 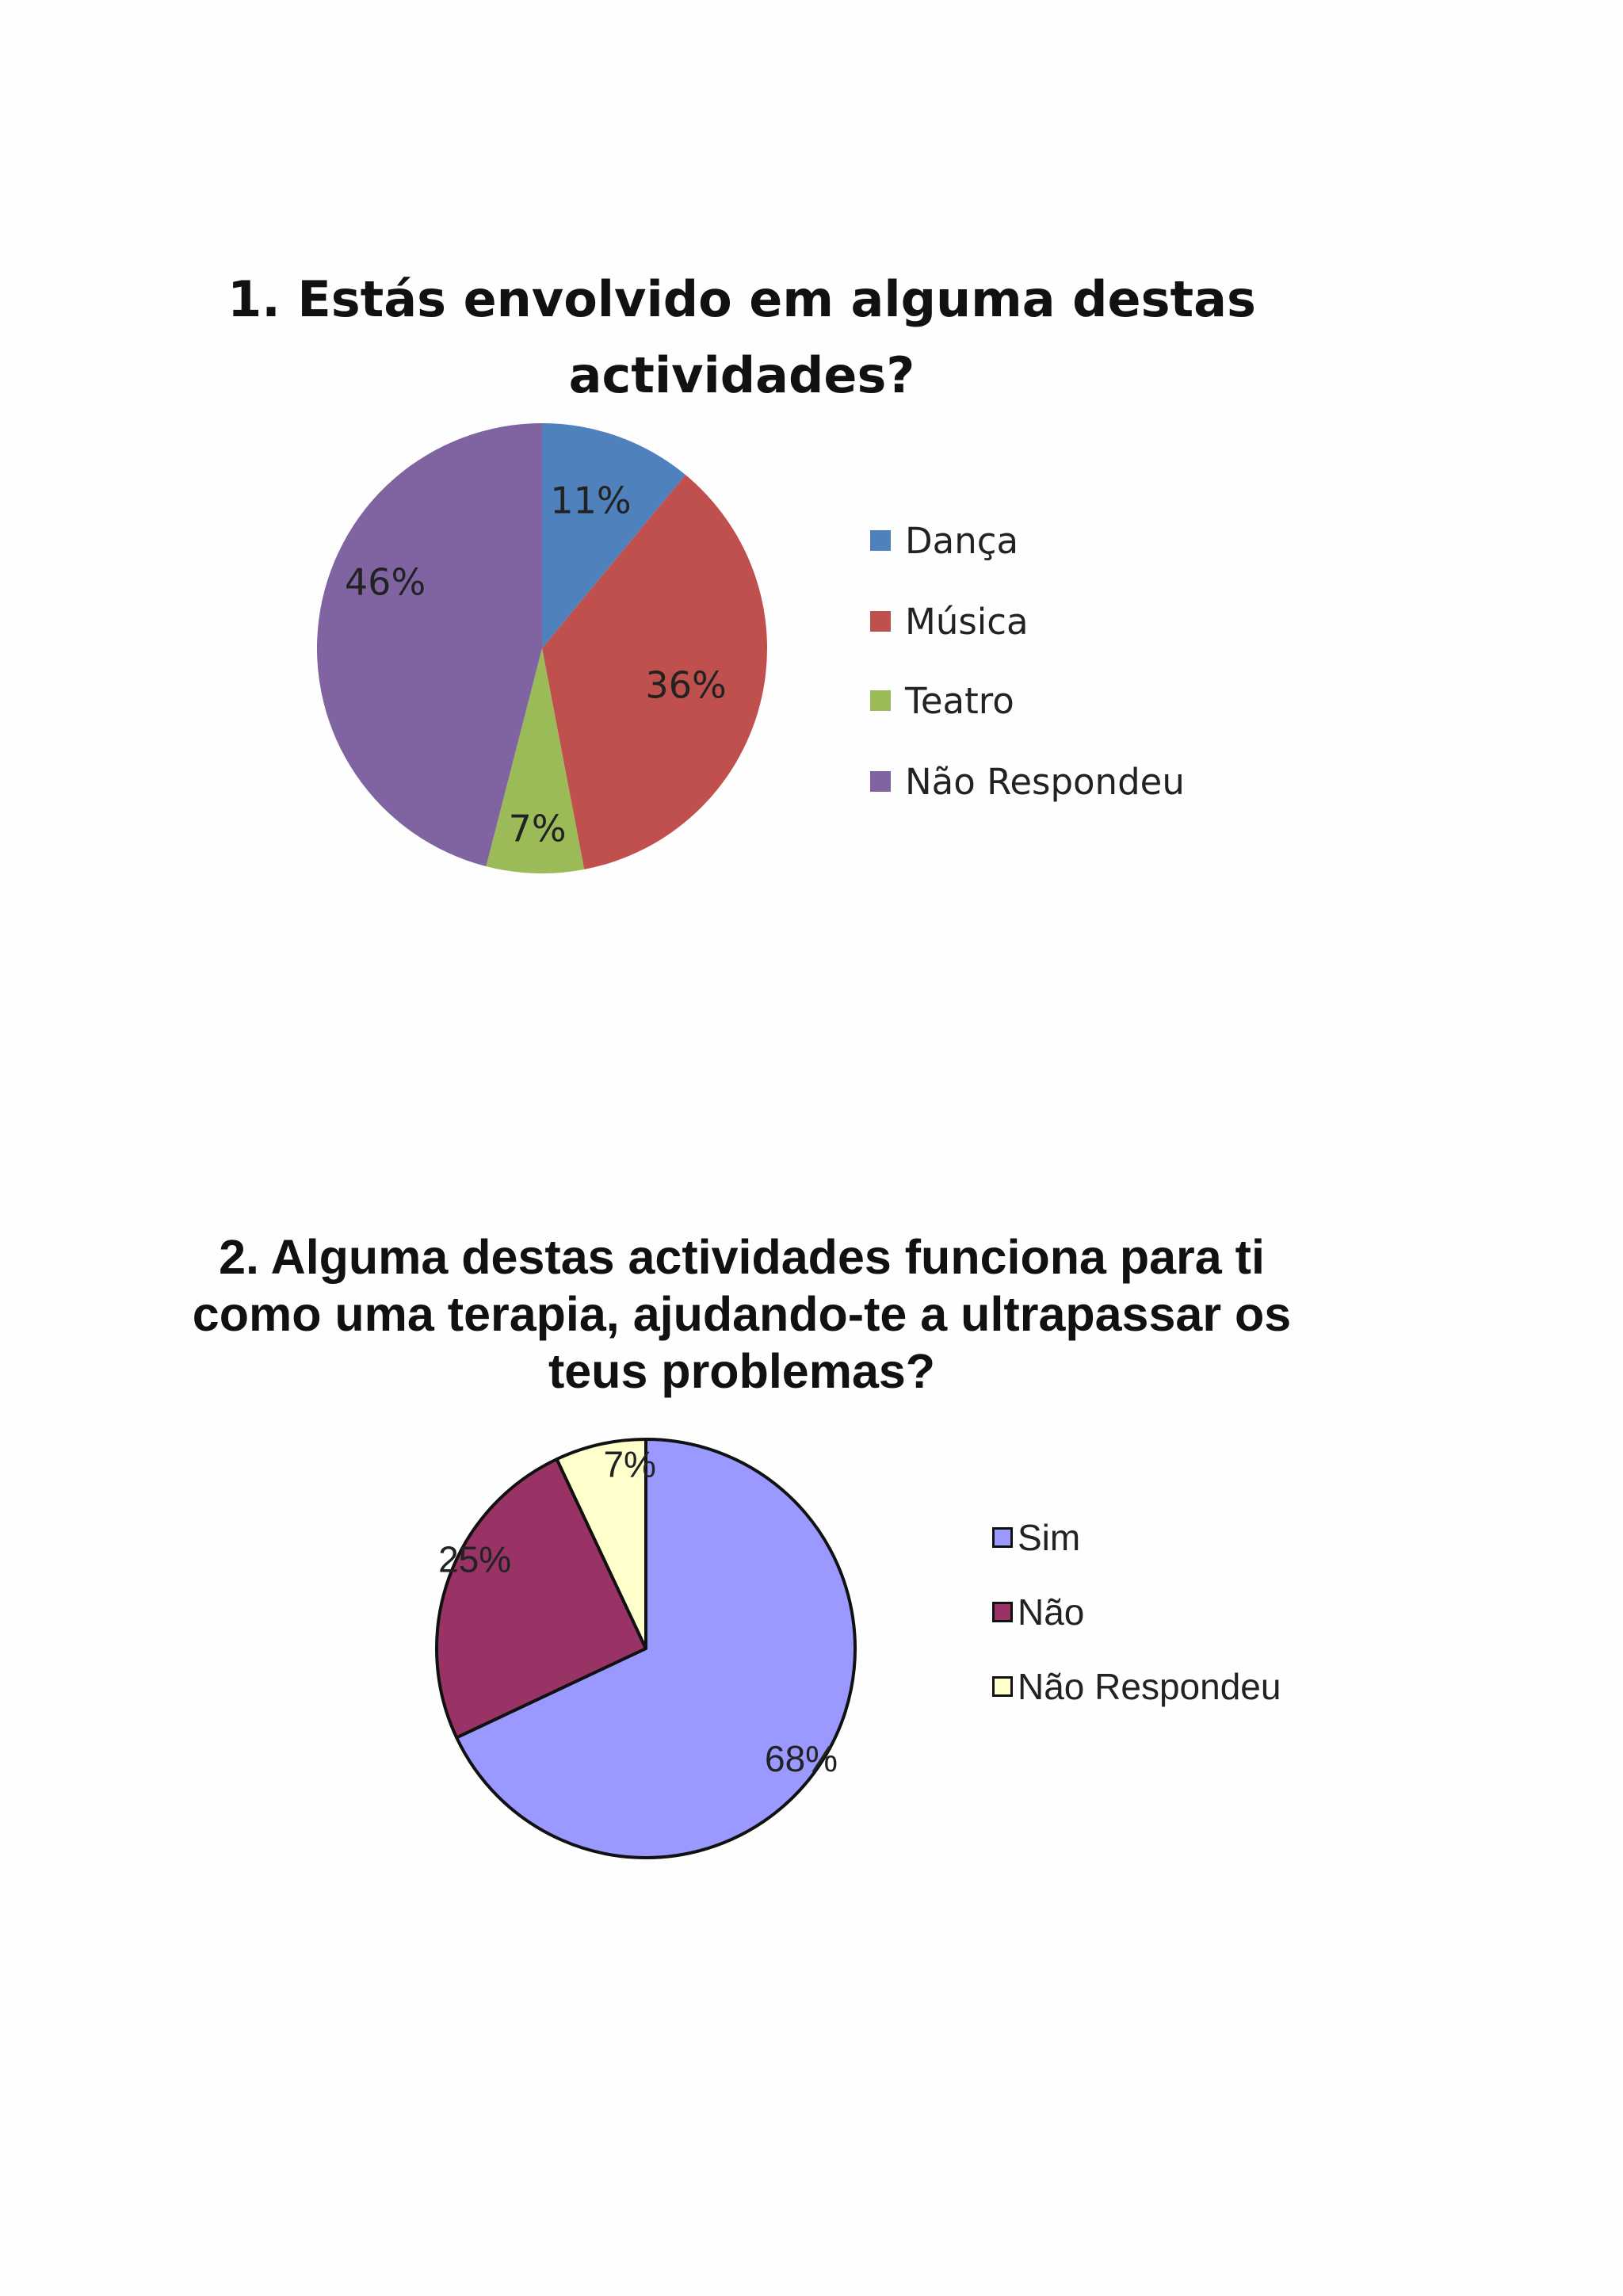 What do you see at coordinates (960, 700) in the screenshot?
I see `legend-label: Teatro` at bounding box center [960, 700].